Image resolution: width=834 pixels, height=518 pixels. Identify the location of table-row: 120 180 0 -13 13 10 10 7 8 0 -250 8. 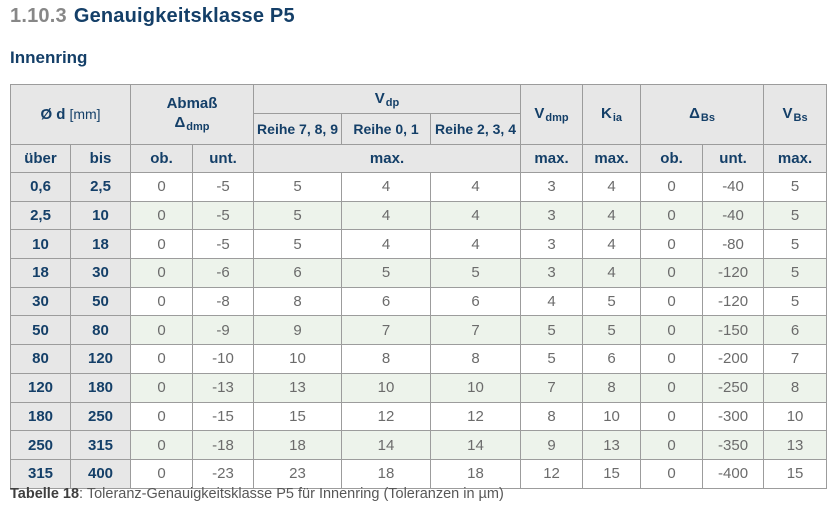
(419, 387).